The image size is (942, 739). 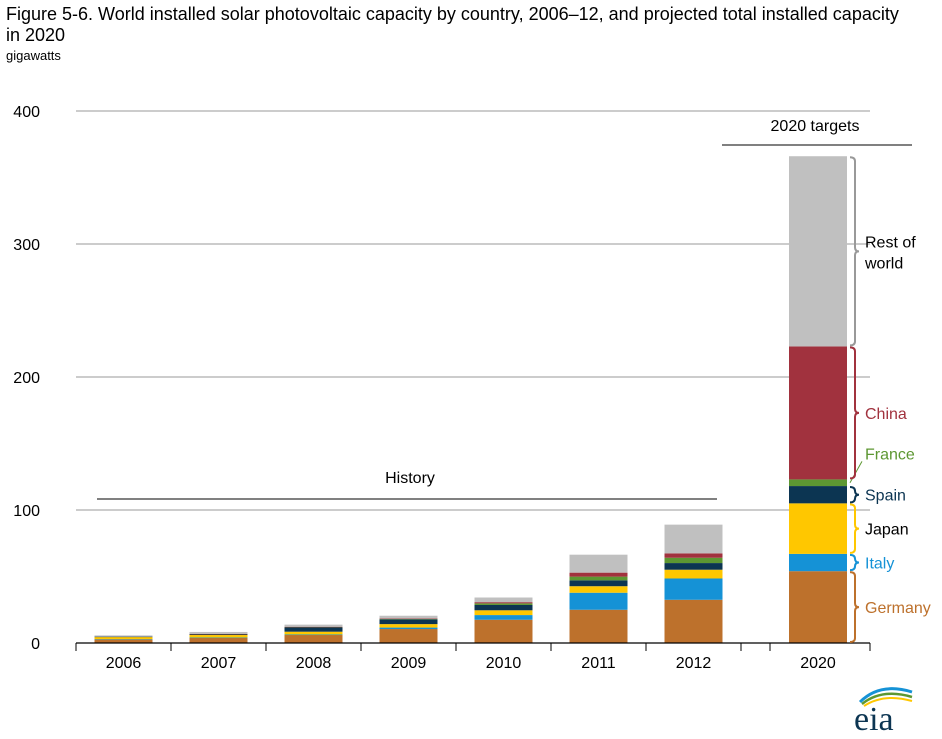 What do you see at coordinates (408, 622) in the screenshot?
I see `bar-segment-spain-2009` at bounding box center [408, 622].